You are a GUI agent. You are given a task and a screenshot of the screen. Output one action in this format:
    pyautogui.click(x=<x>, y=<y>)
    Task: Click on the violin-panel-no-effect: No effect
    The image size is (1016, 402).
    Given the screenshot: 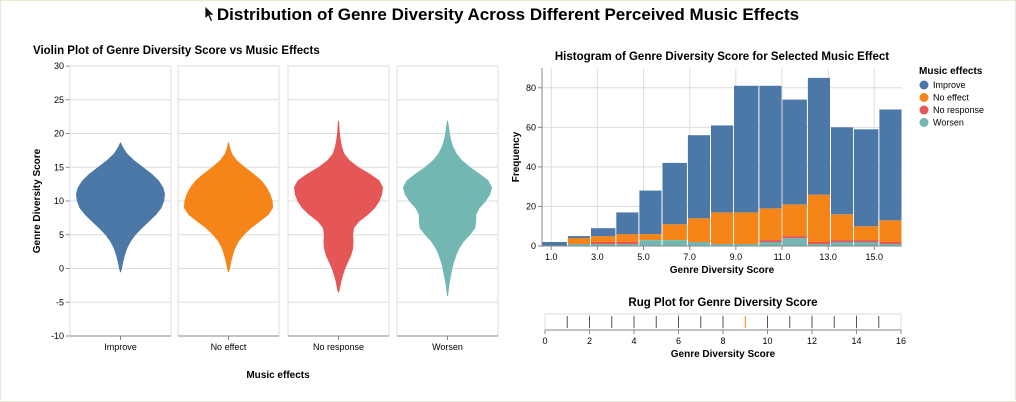 What is the action you would take?
    pyautogui.click(x=228, y=208)
    